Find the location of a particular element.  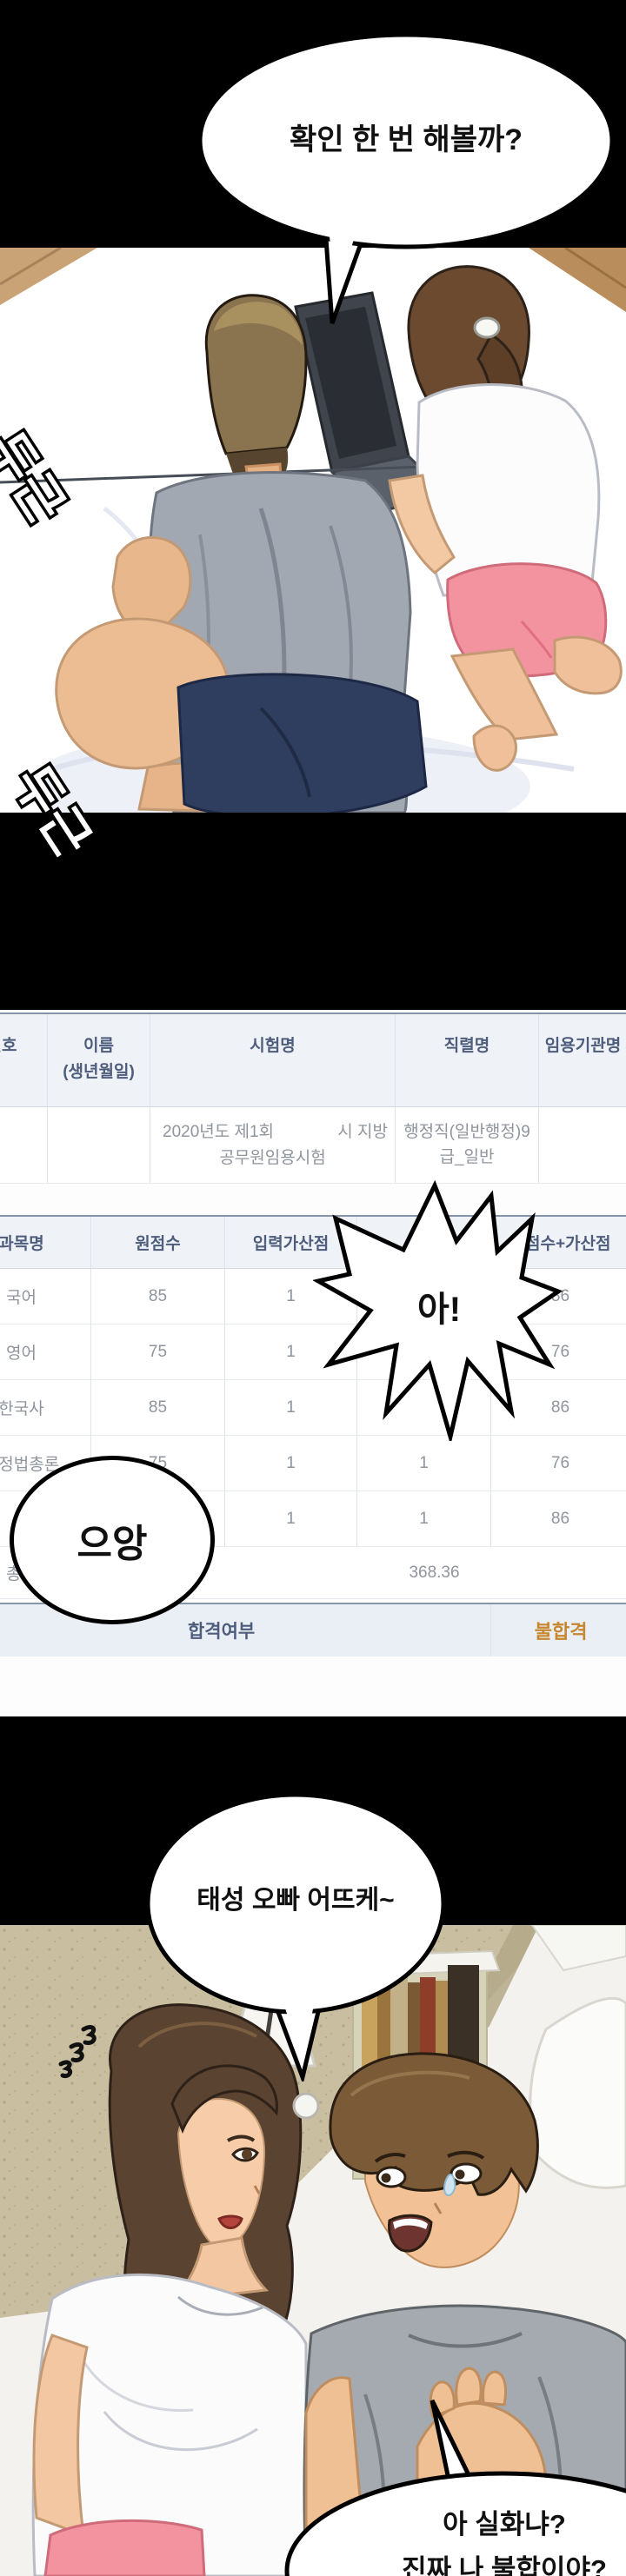

speech-bubble-check-text: 확인 한 번 해볼까? is located at coordinates (406, 139).